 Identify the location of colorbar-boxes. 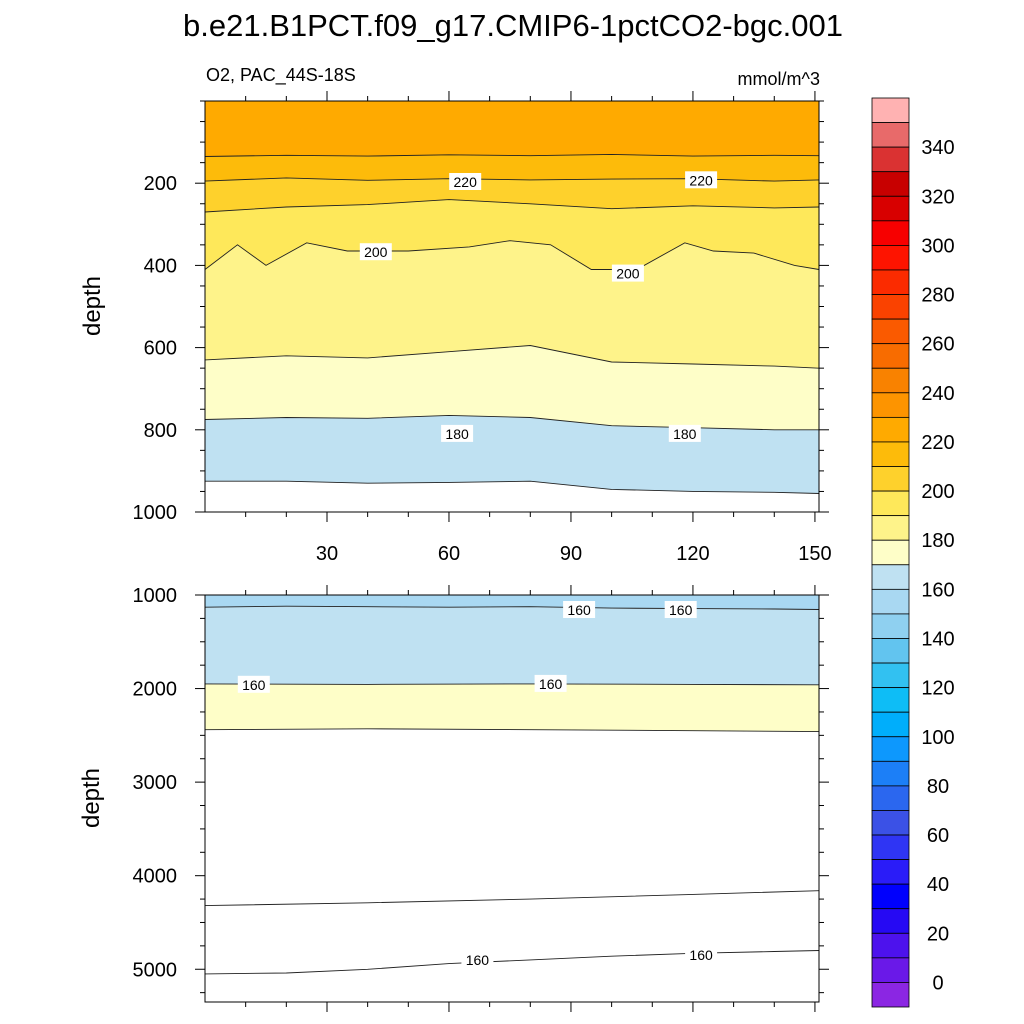
(890, 552).